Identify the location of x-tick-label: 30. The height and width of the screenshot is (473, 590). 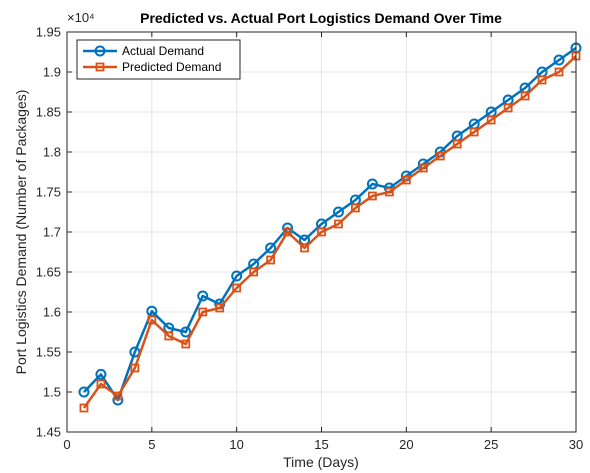
(576, 444).